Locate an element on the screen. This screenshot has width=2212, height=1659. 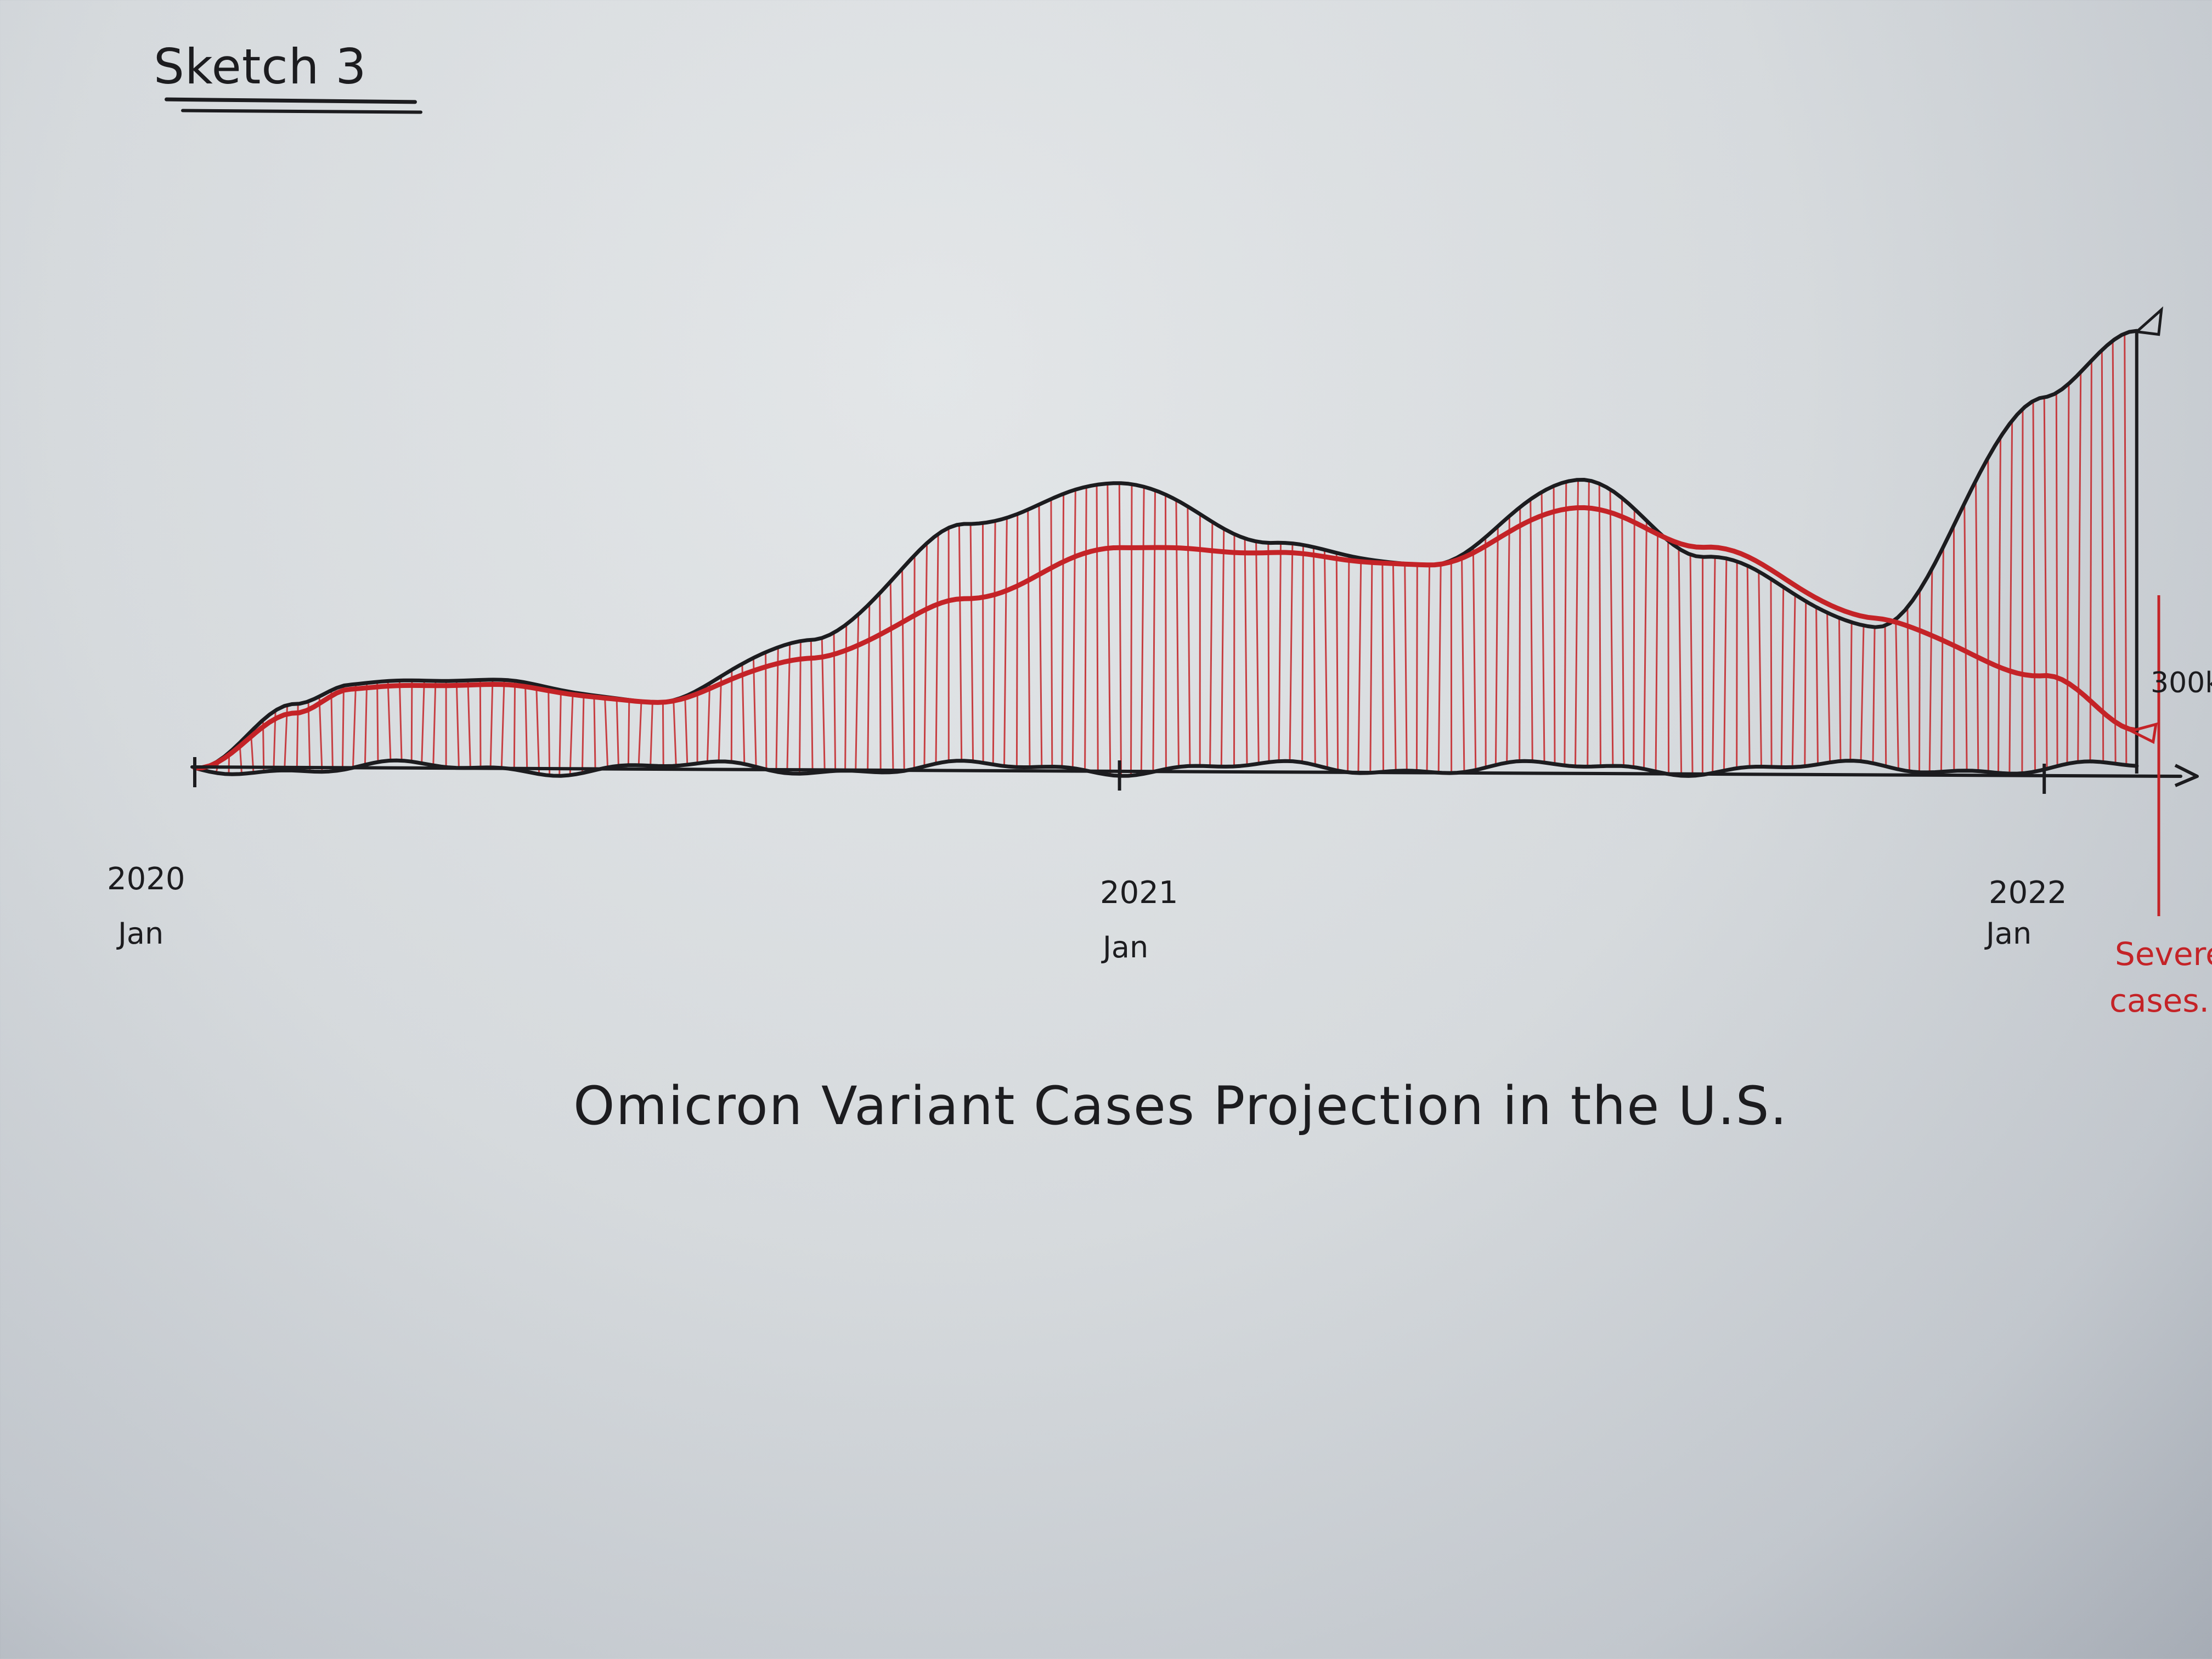
sketch-title: Sketch 3 is located at coordinates (260, 66).